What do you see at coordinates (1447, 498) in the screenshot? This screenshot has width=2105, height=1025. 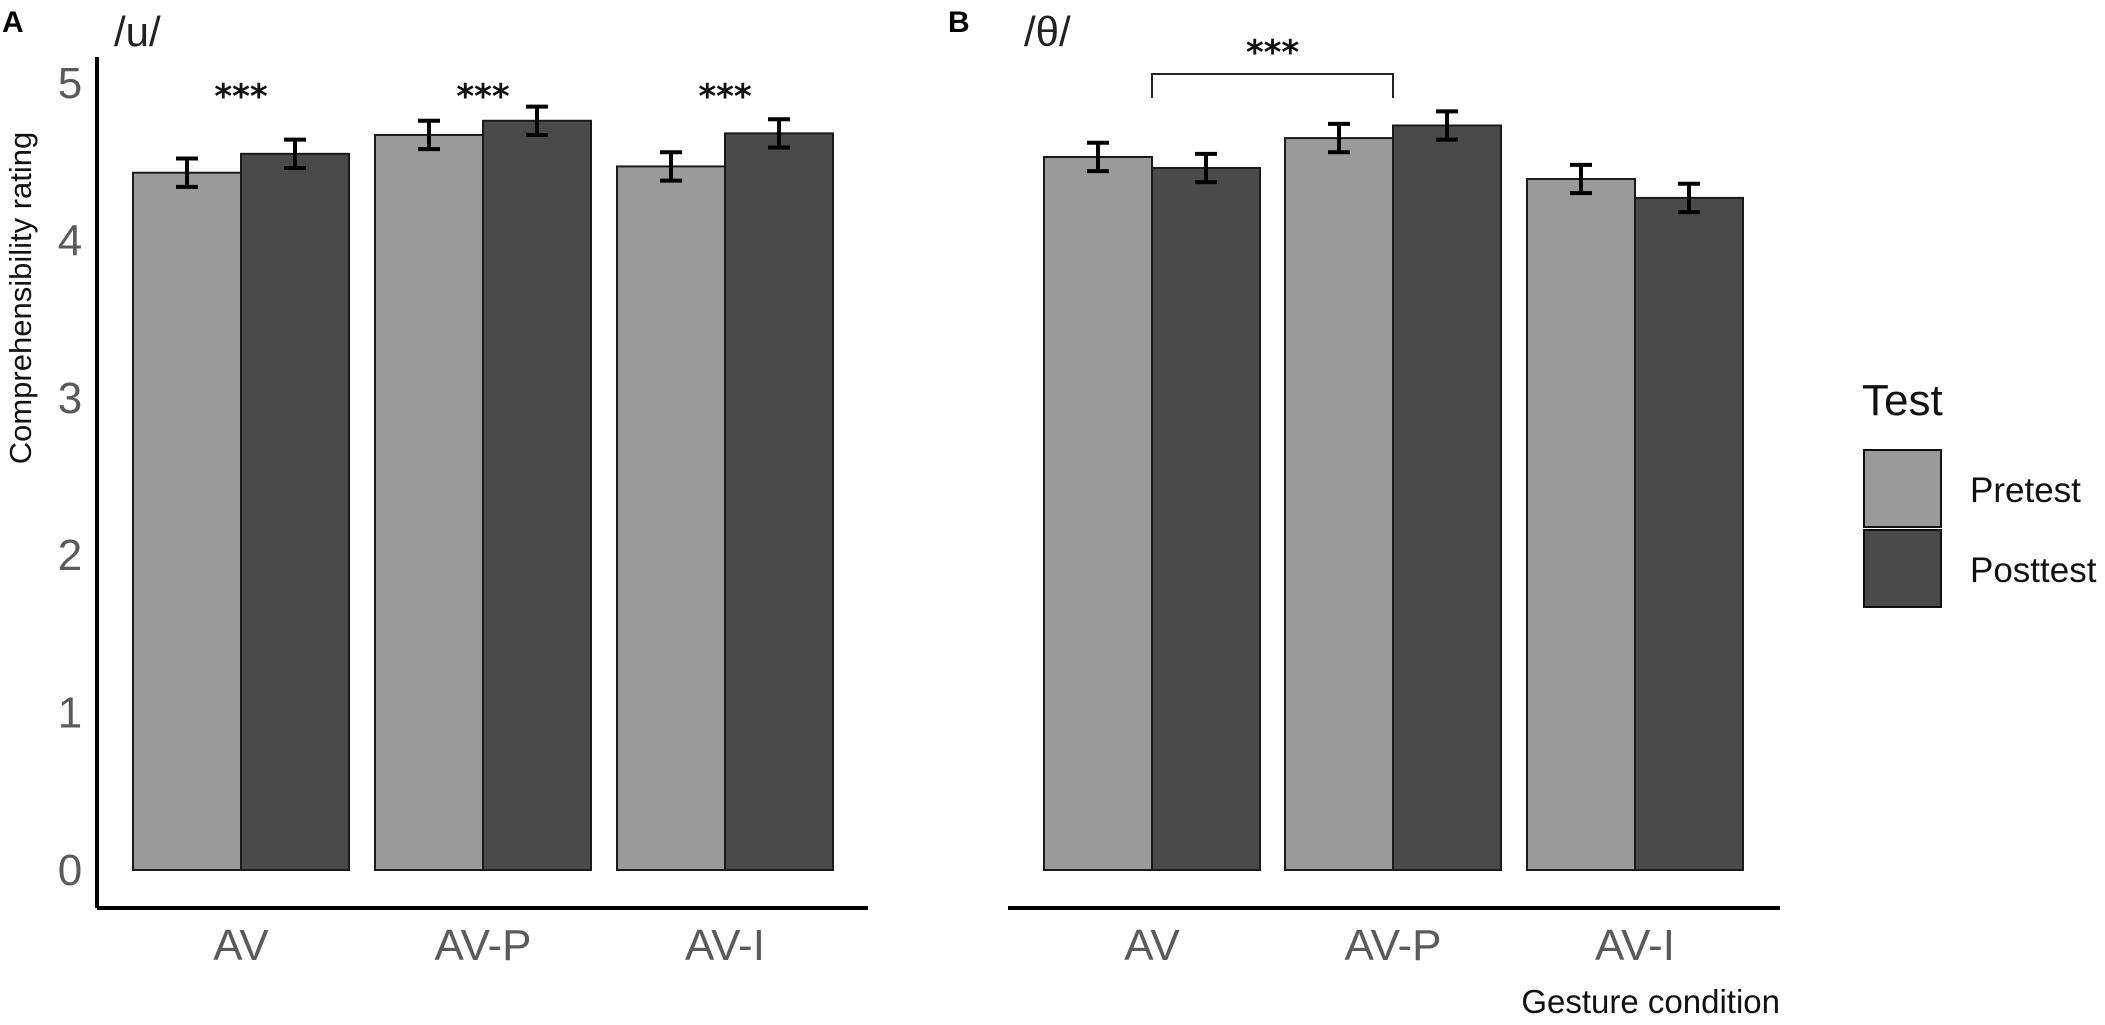 I see `bar-b-av-p-posttest` at bounding box center [1447, 498].